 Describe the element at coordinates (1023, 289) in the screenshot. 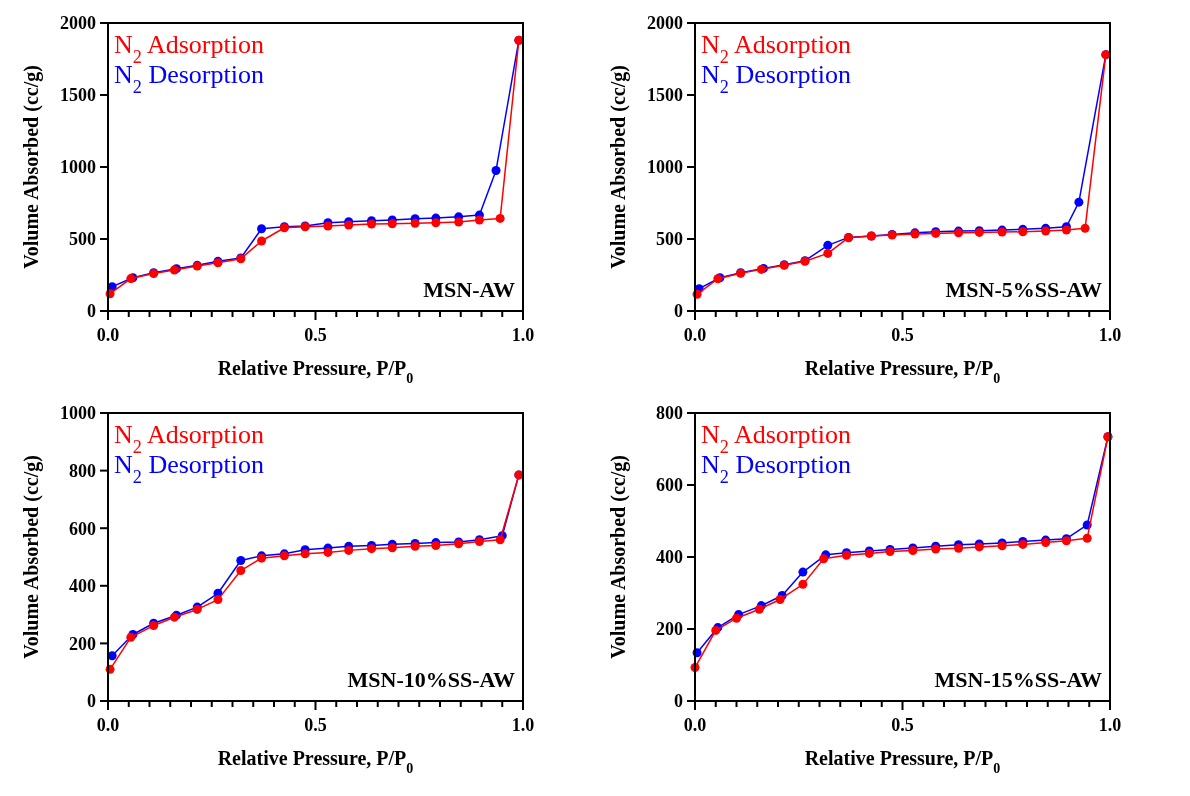

I see `annotation: MSN-5%SS-AW` at that location.